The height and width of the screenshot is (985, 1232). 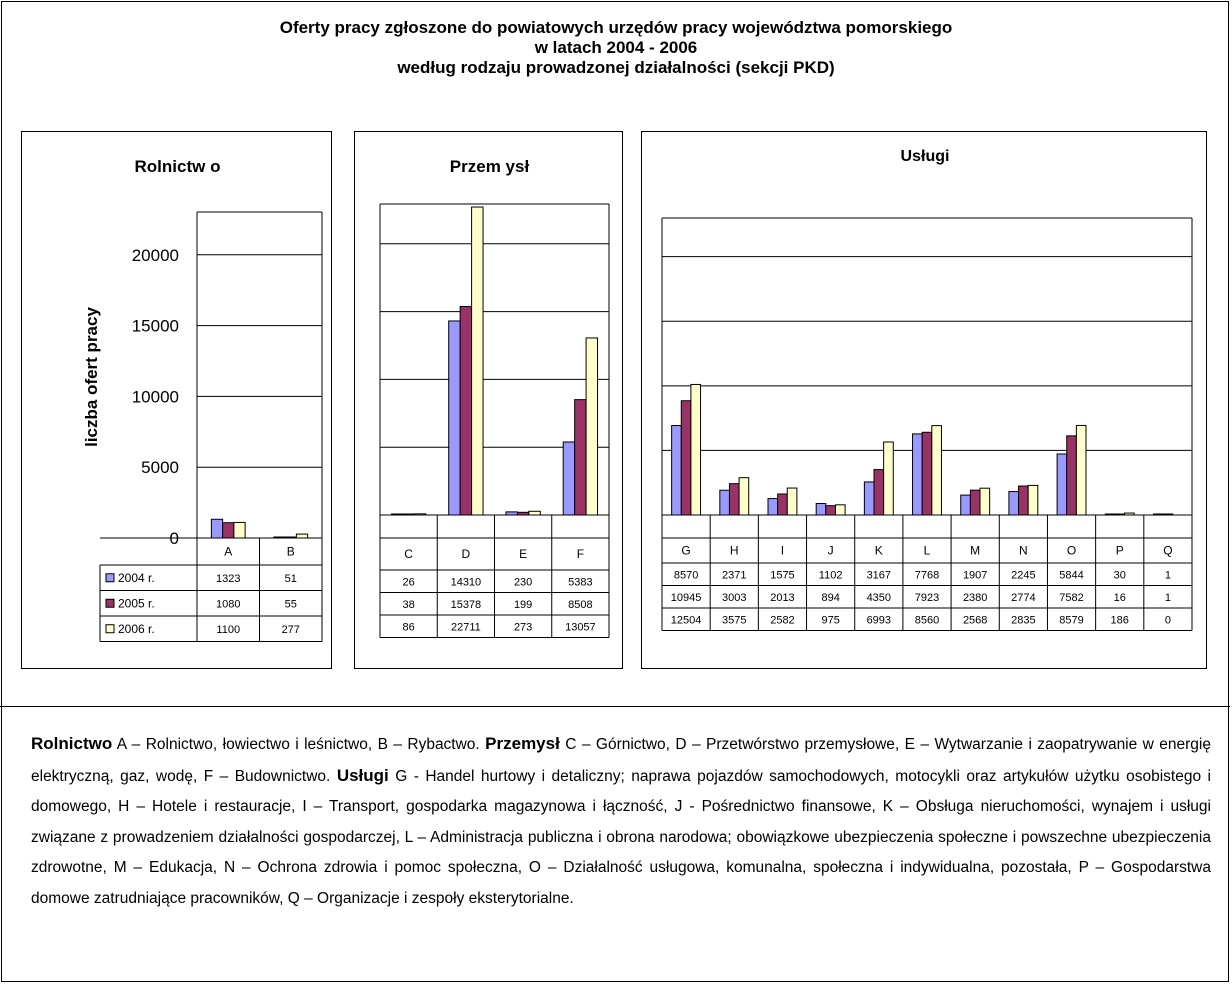 What do you see at coordinates (925, 156) in the screenshot?
I see `chart-title-uslugi: Usługi` at bounding box center [925, 156].